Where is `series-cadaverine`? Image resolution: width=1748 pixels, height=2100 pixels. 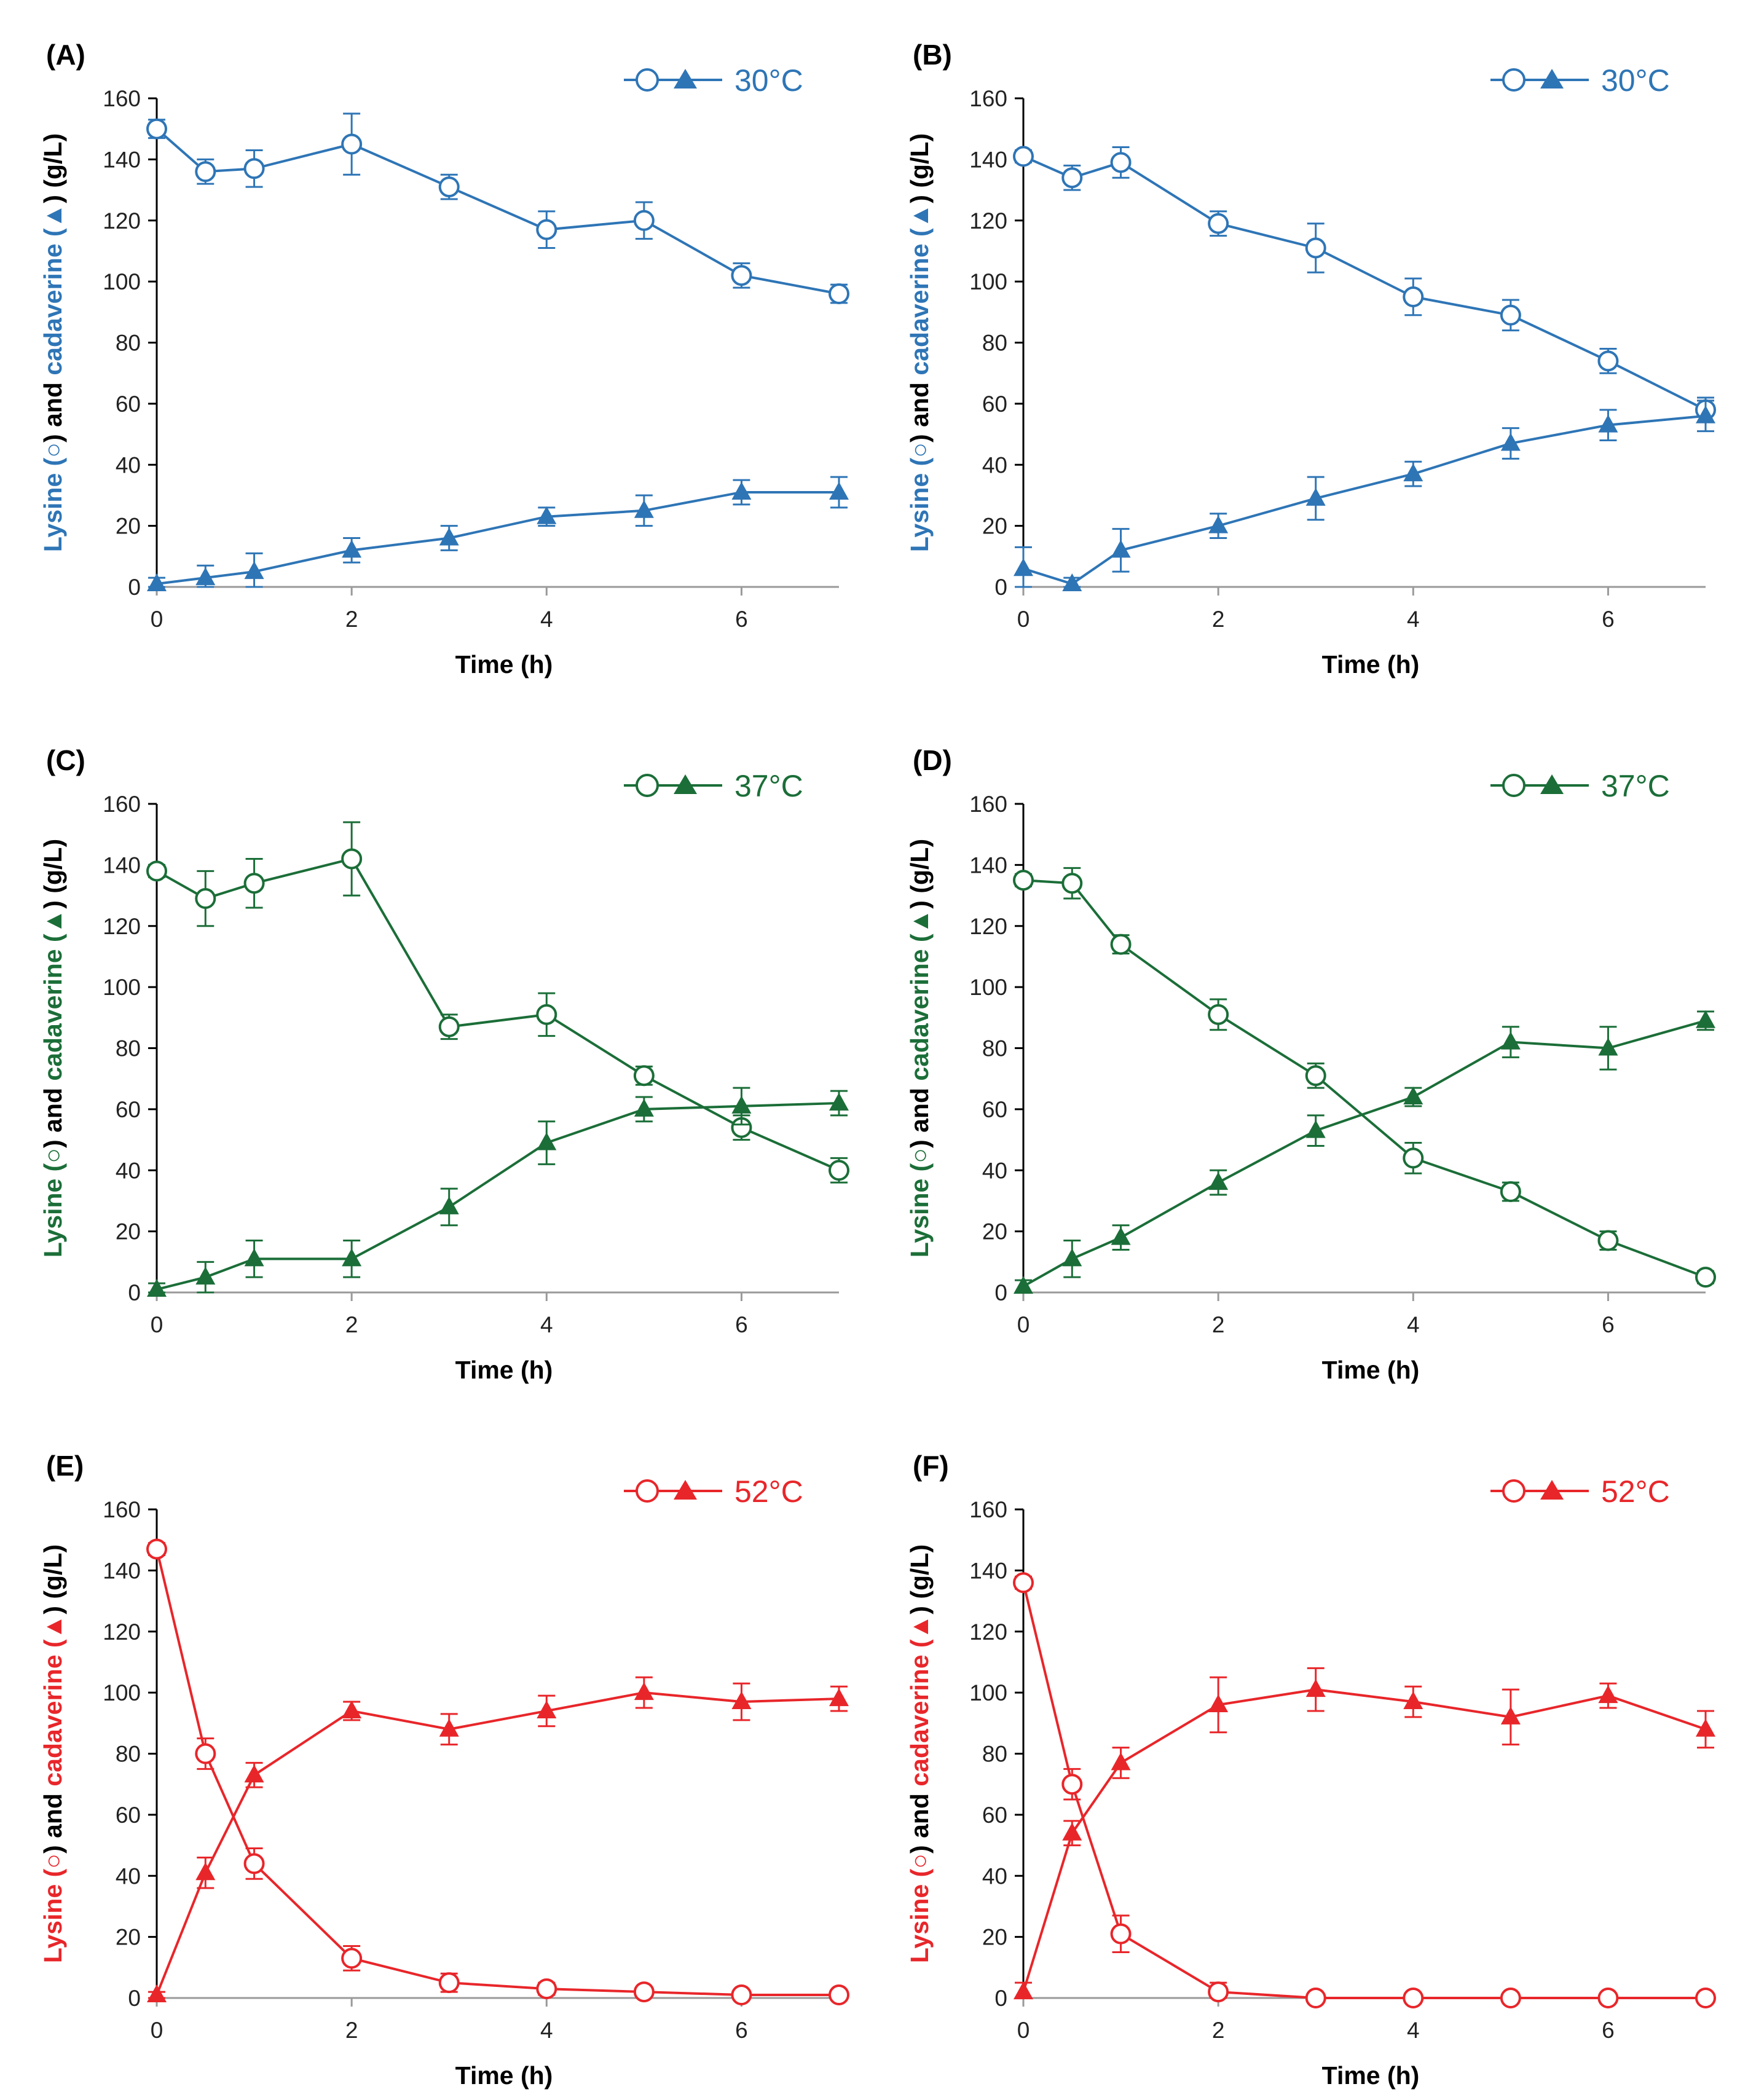
series-cadaverine is located at coordinates (1364, 1833).